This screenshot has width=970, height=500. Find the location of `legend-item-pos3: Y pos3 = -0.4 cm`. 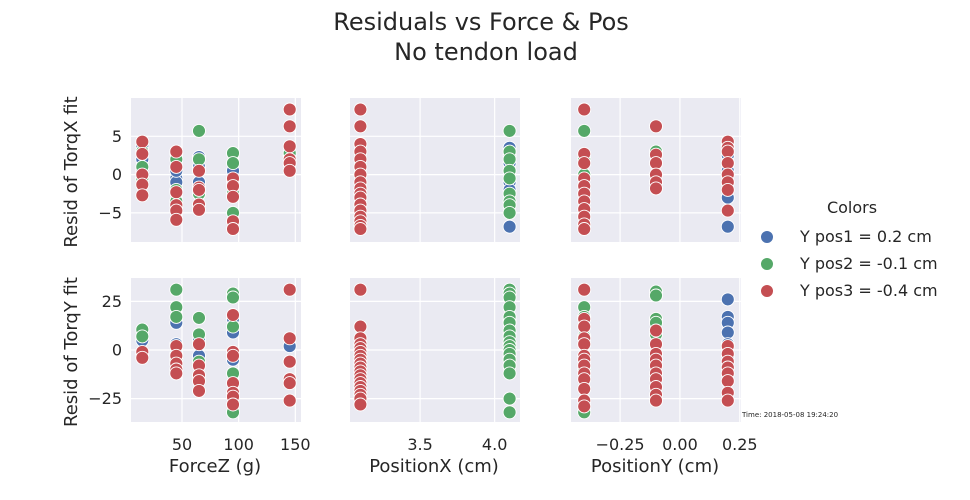

legend-item-pos3: Y pos3 = -0.4 cm is located at coordinates (849, 290).